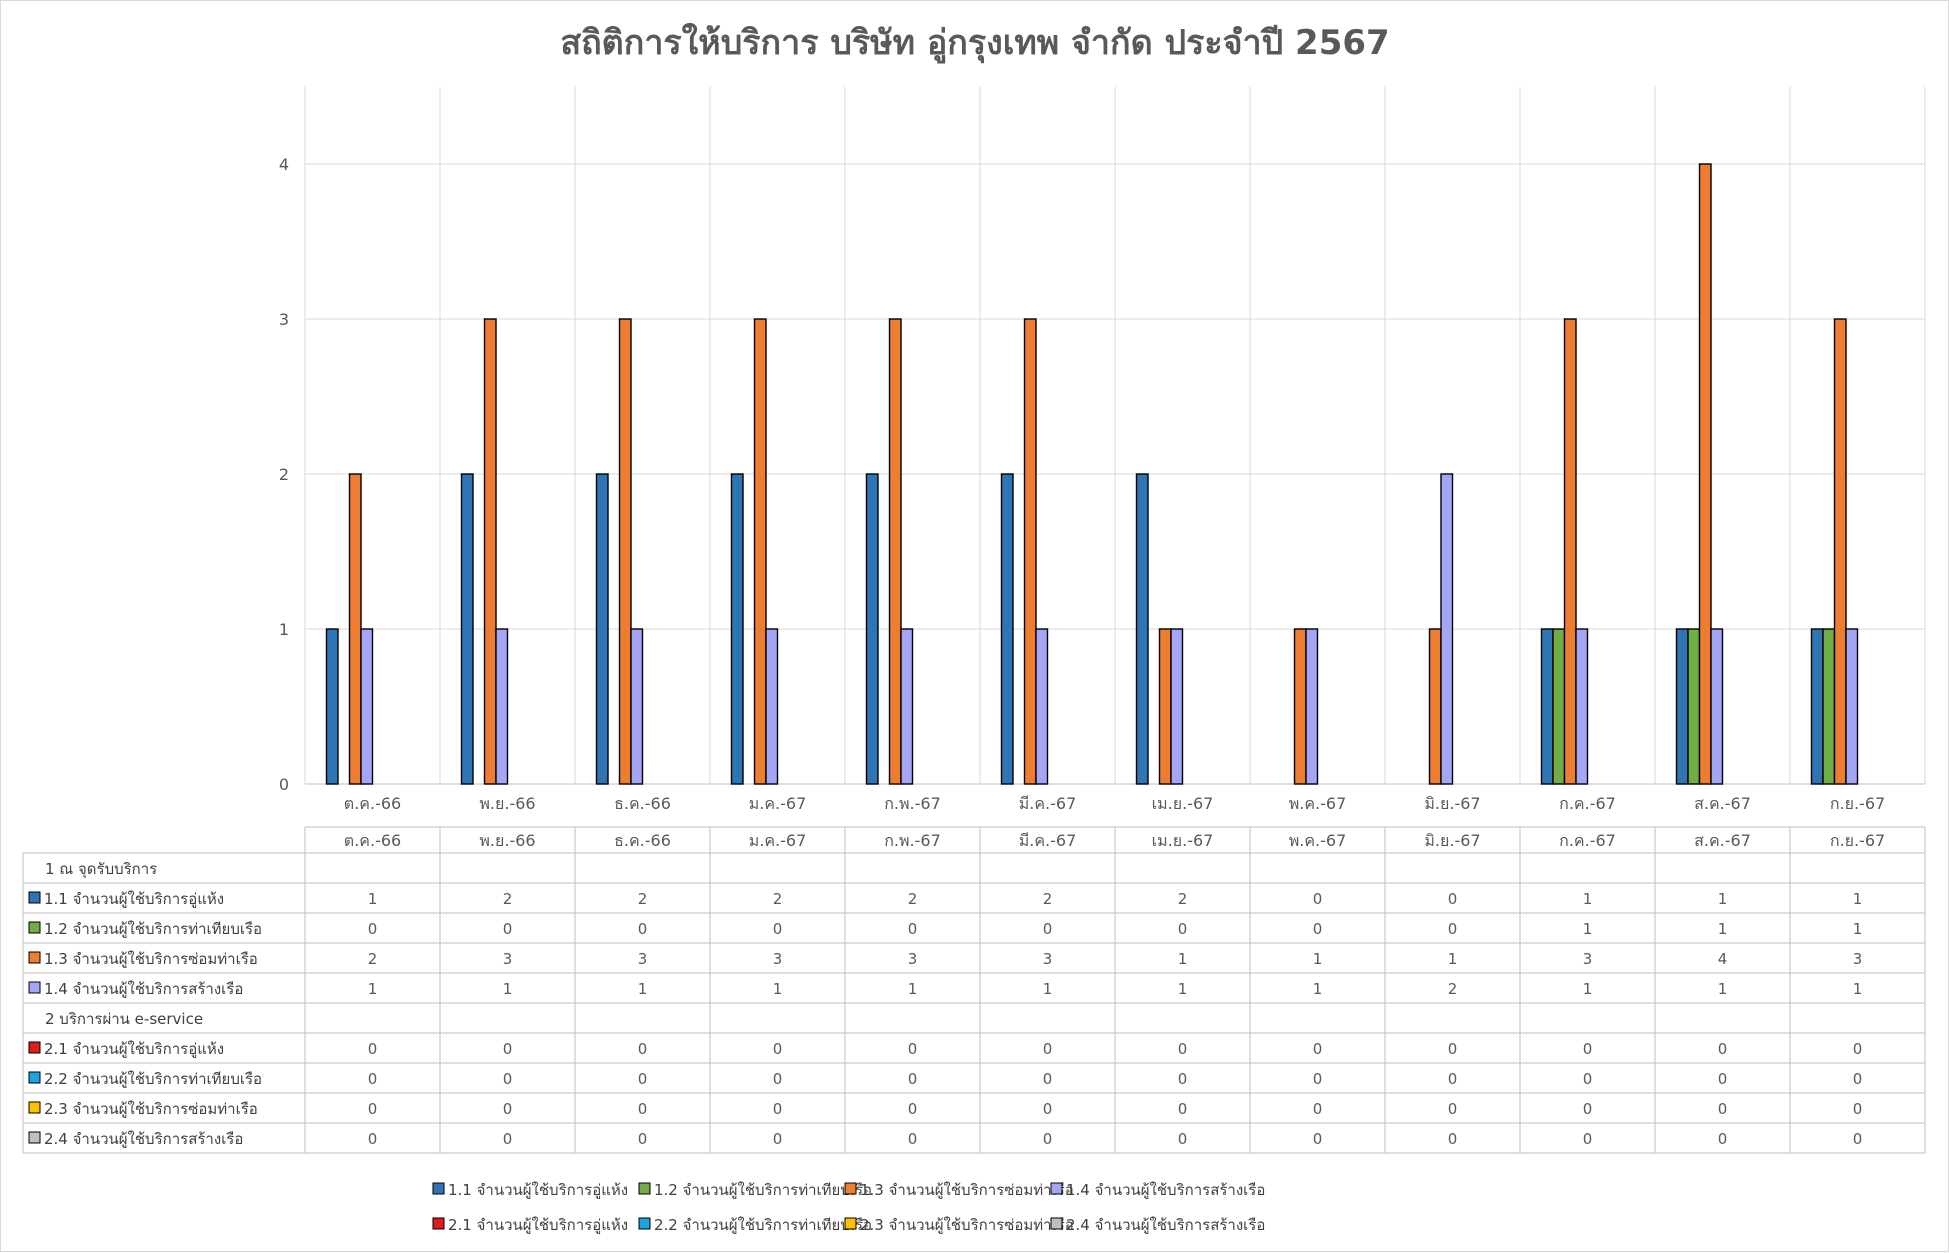 The height and width of the screenshot is (1253, 1949). Describe the element at coordinates (134, 899) in the screenshot. I see `table-row-label: 1.1 จำนวนผู้ใช้บริการอู่แห้ง` at that location.